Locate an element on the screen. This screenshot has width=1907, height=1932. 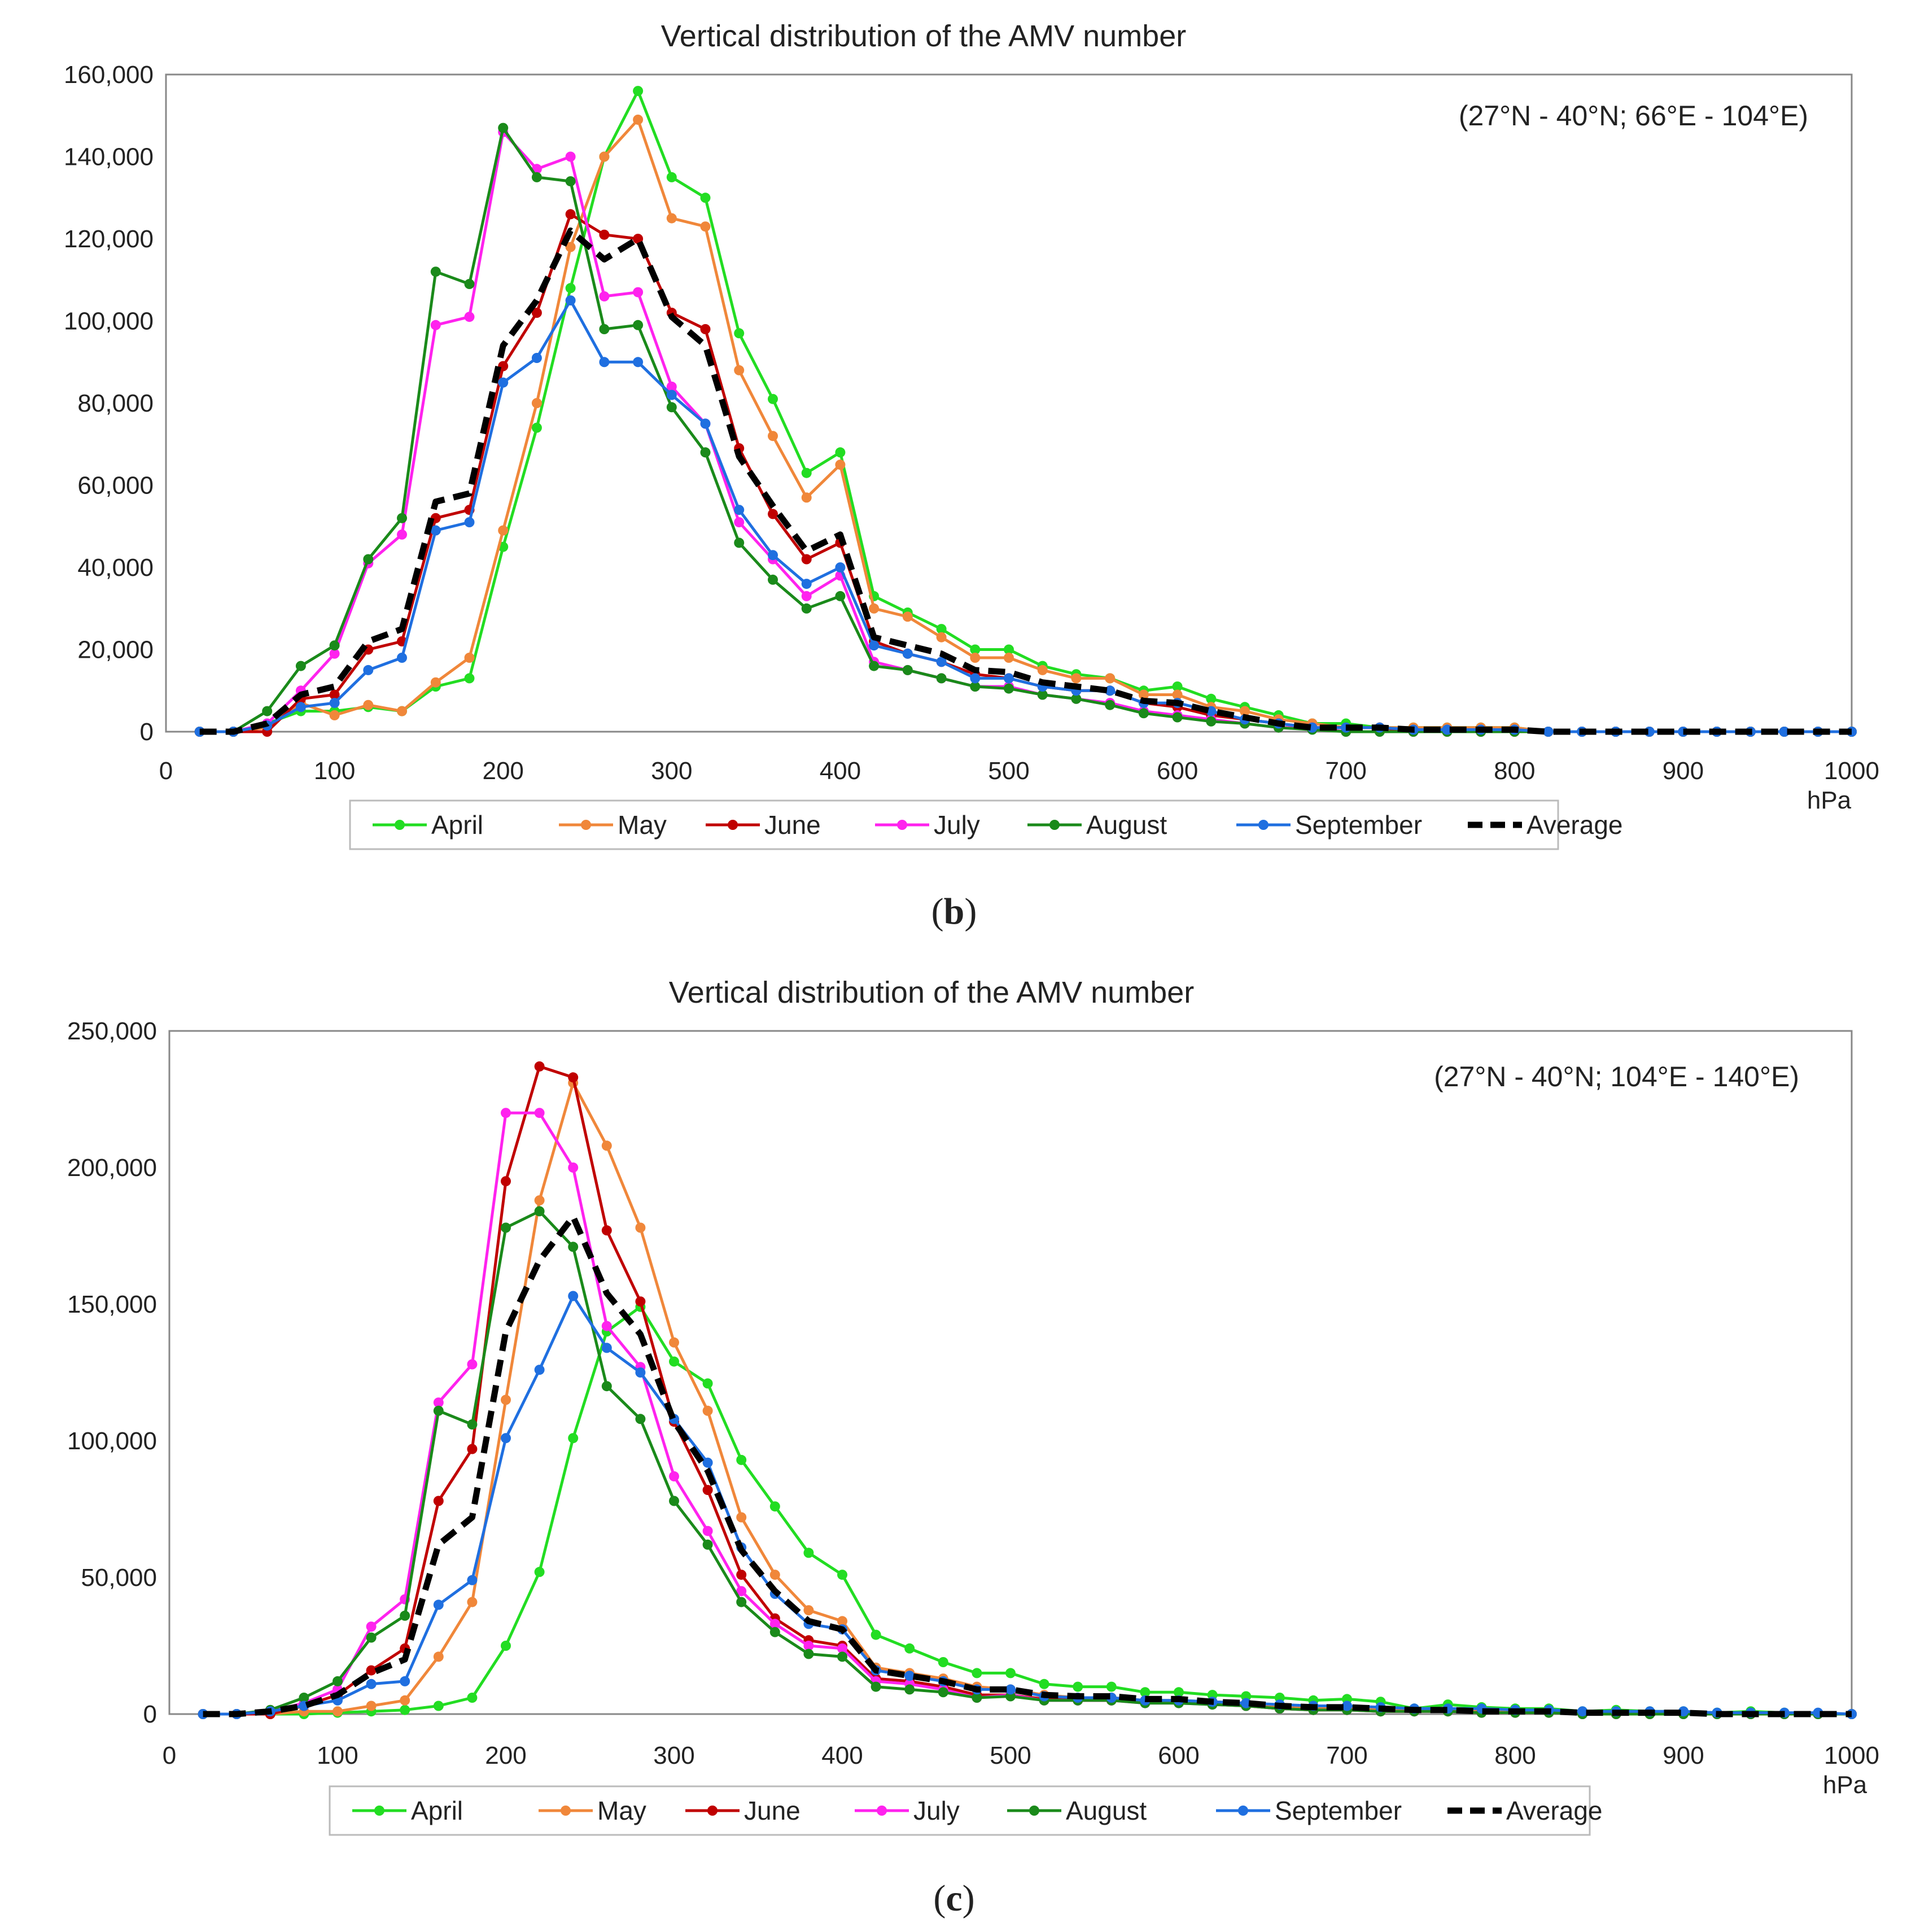
panel-label-b: (b) is located at coordinates (954, 912).